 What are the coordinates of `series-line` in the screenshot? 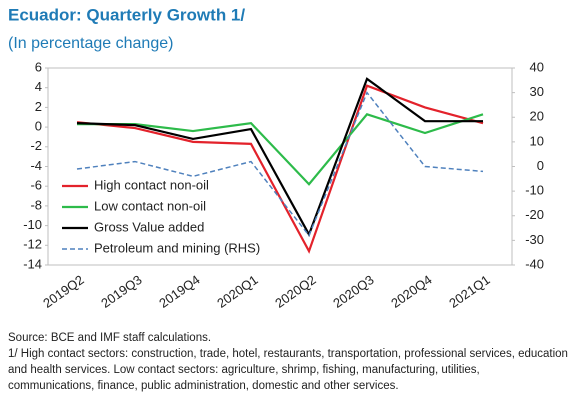 It's located at (280, 149).